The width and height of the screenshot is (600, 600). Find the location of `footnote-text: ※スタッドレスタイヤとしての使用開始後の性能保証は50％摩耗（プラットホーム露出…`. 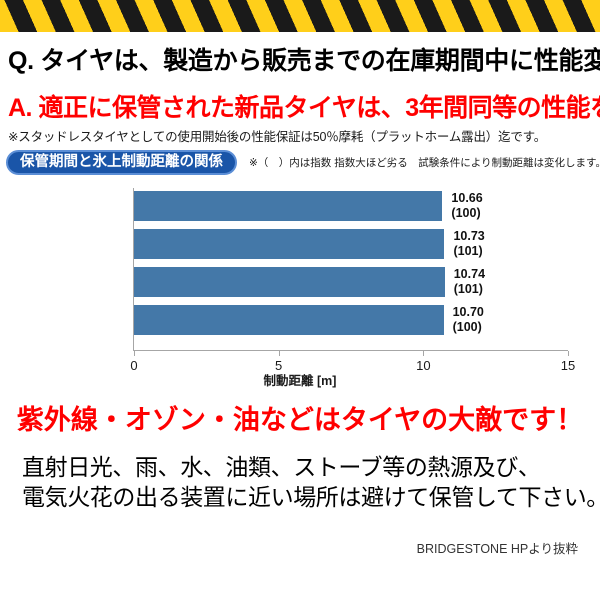

footnote-text: ※スタッドレスタイヤとしての使用開始後の性能保証は50％摩耗（プラットホーム露出… is located at coordinates (277, 137).